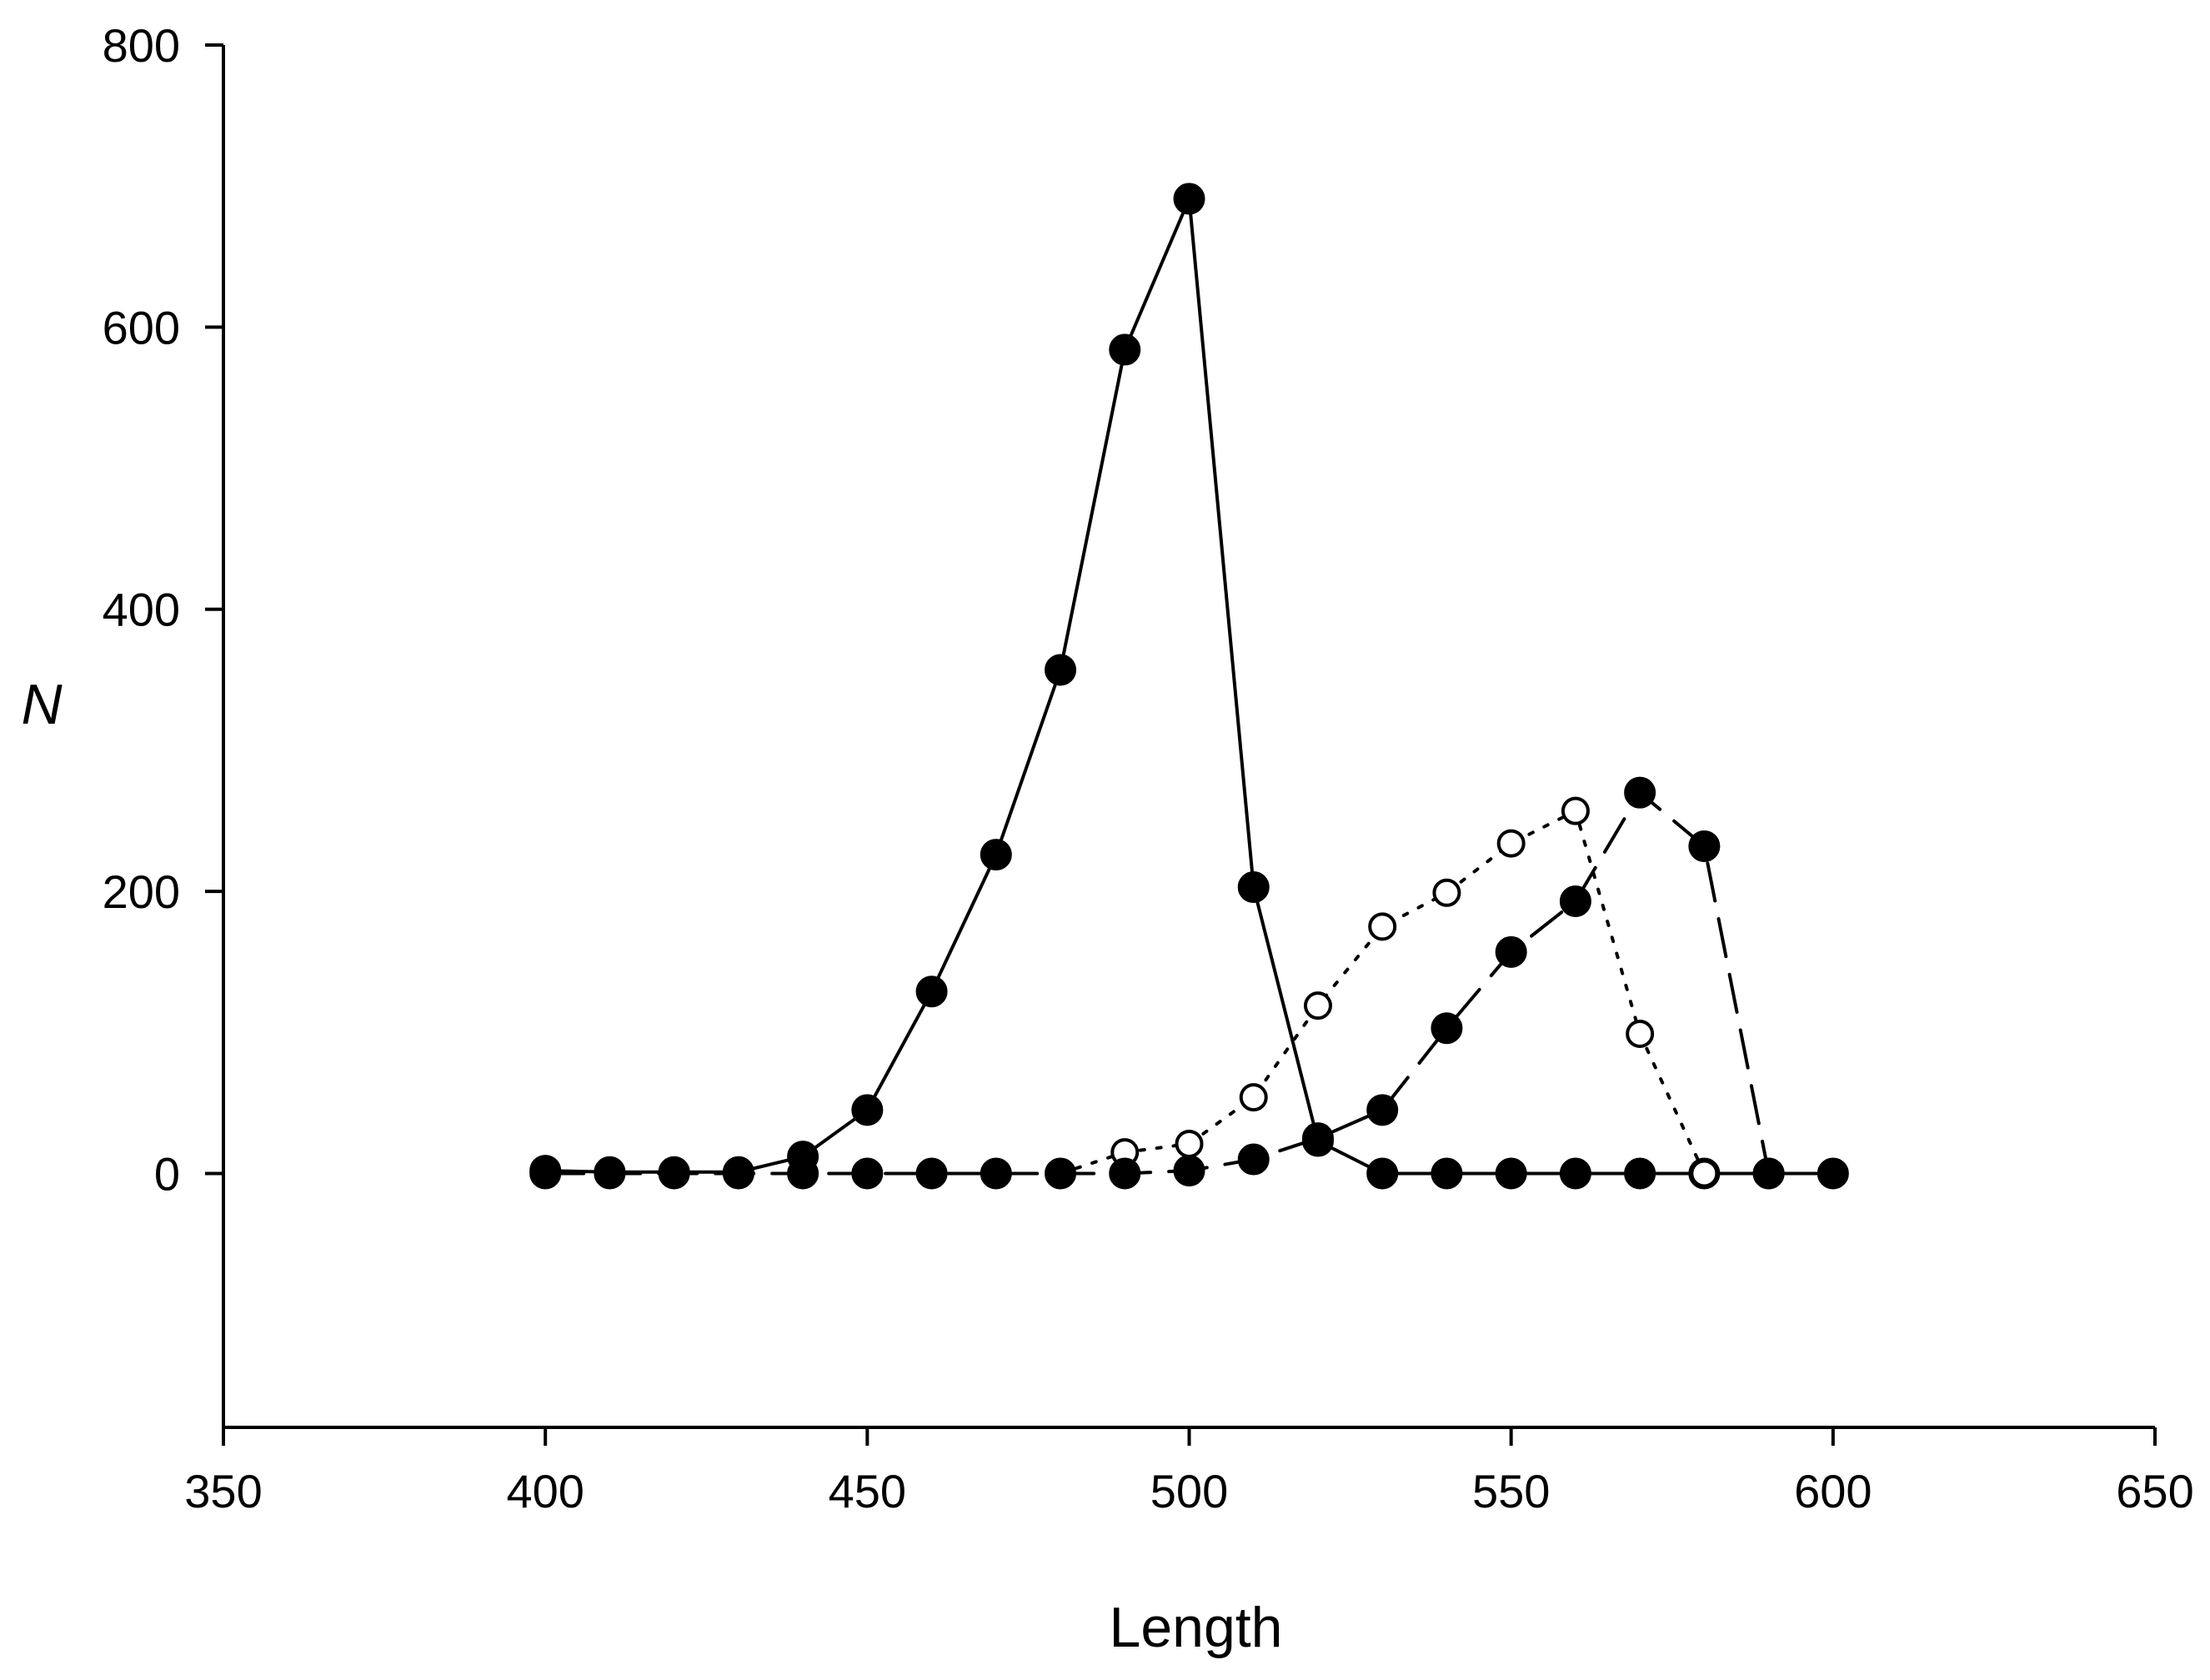 This screenshot has height=1680, width=2210. What do you see at coordinates (141, 610) in the screenshot?
I see `y-tick-label: 400` at bounding box center [141, 610].